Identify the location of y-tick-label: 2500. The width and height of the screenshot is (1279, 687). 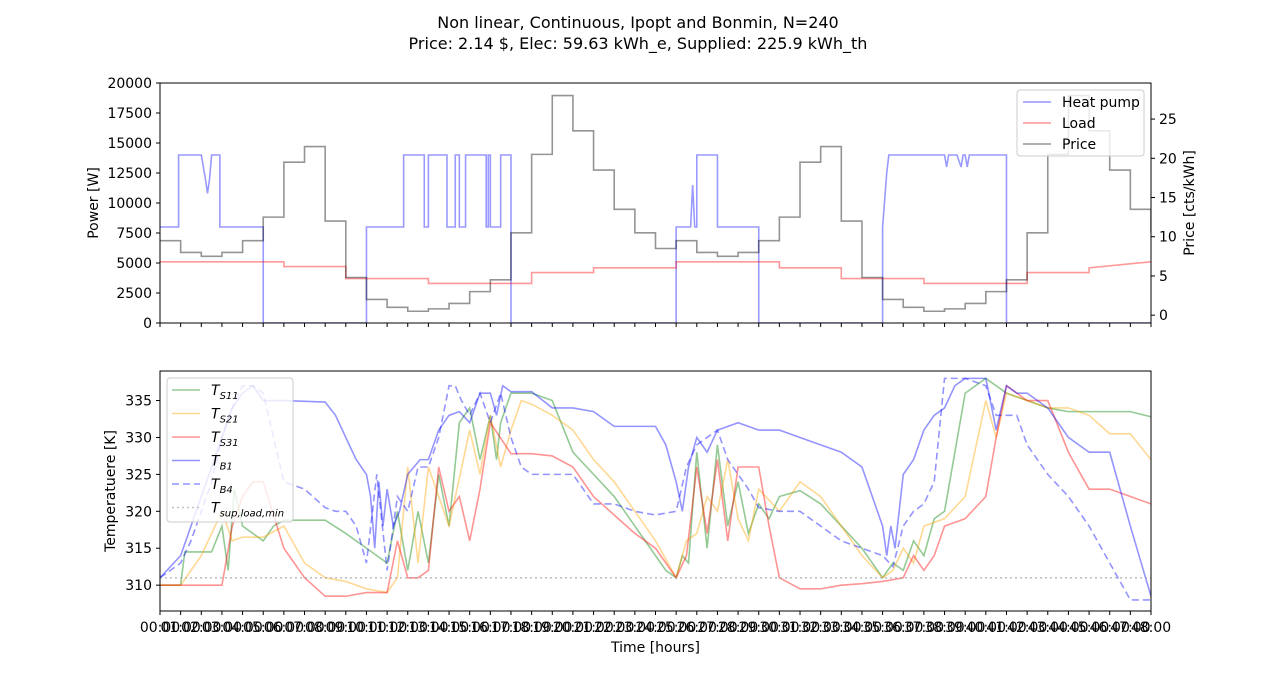
(134, 294).